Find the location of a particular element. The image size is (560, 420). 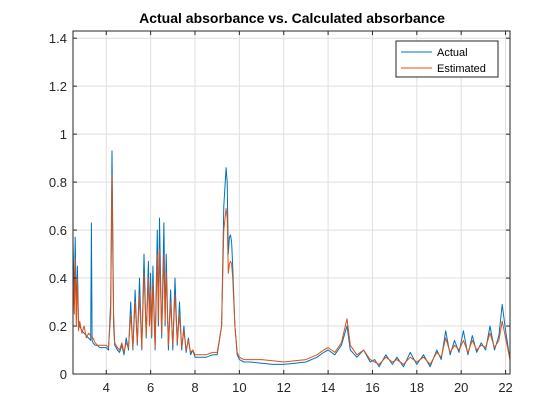

x-axis-tick-labels: 4 6 8 10 12 14 16 18 20 22 is located at coordinates (308, 387).